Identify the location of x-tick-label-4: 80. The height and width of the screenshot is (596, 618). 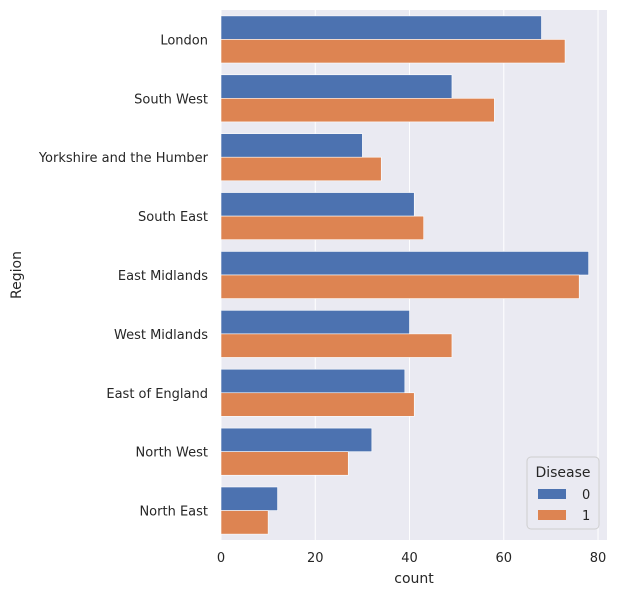
(598, 558).